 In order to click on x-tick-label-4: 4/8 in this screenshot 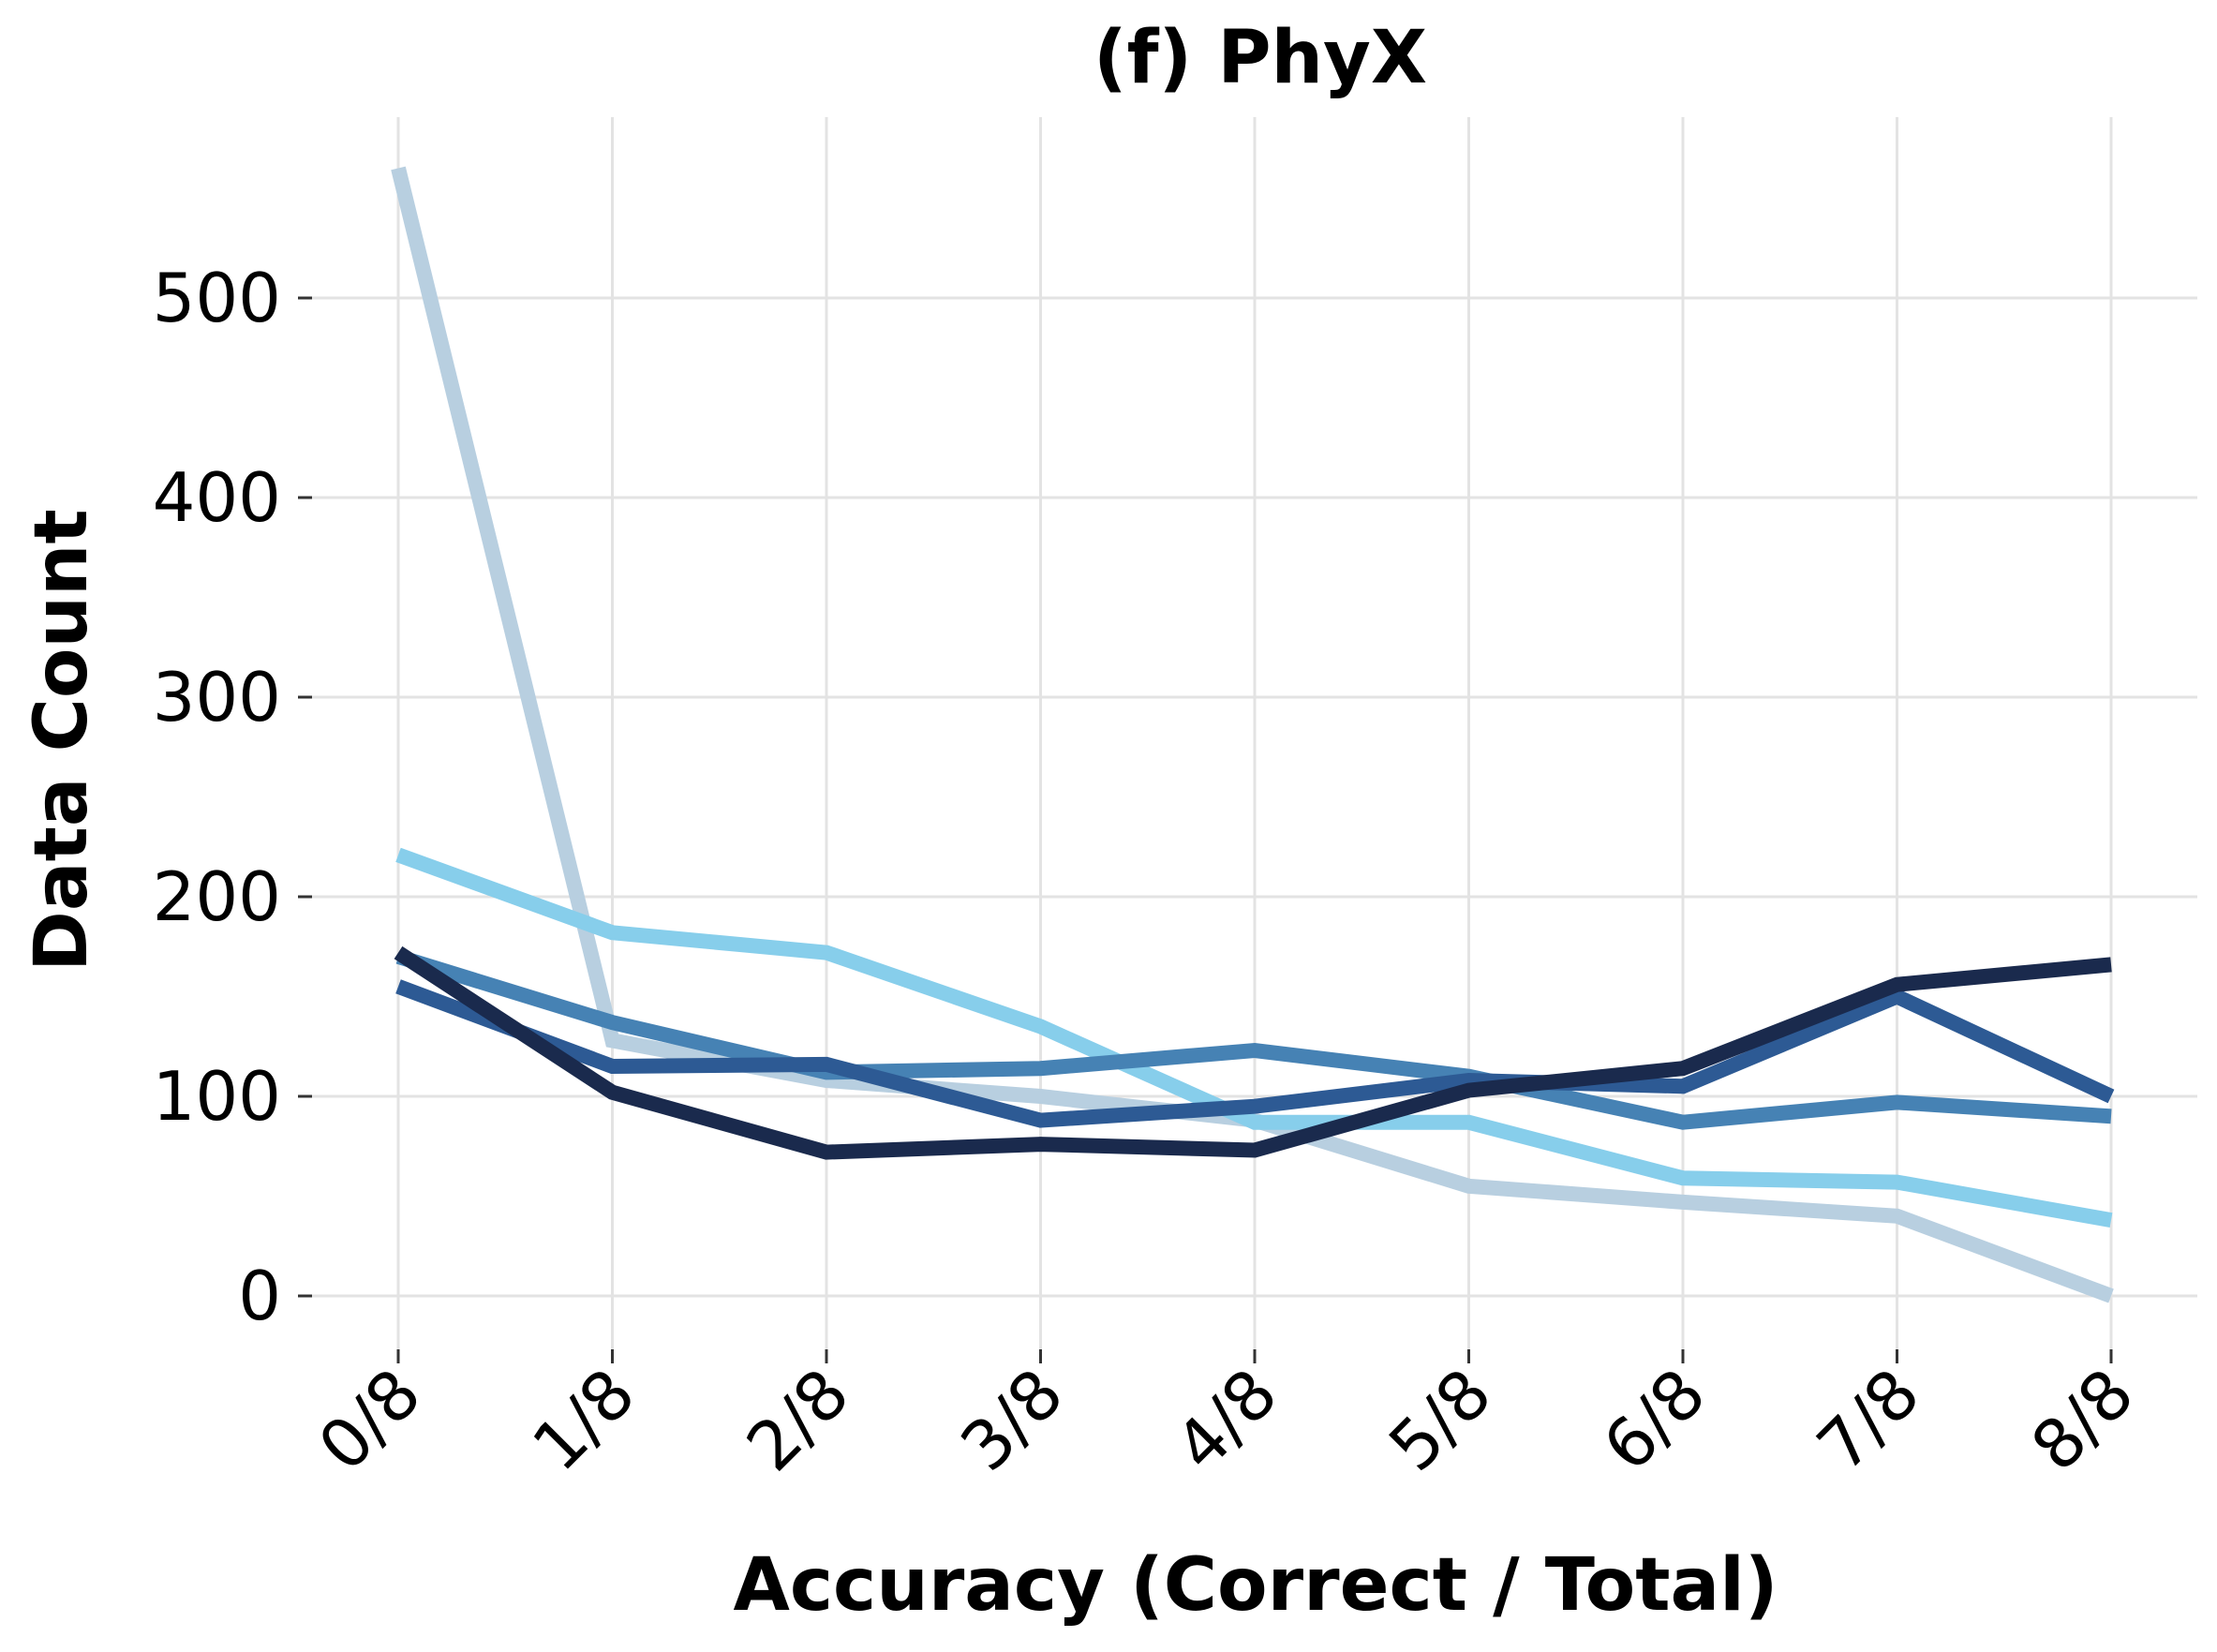, I will do `click(1226, 1420)`.